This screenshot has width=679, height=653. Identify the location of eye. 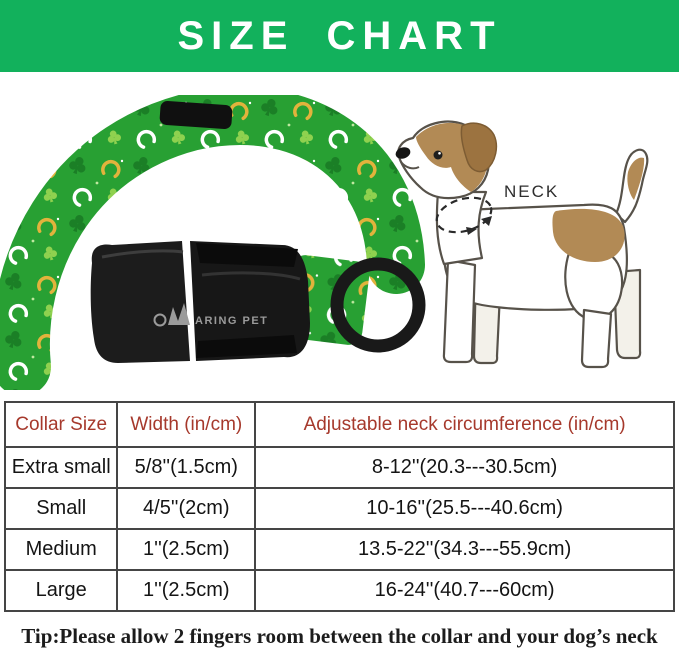
(438, 155).